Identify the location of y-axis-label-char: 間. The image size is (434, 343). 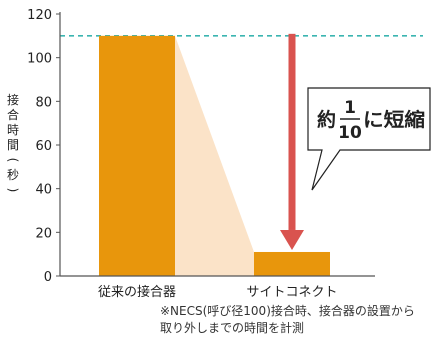
(13, 145).